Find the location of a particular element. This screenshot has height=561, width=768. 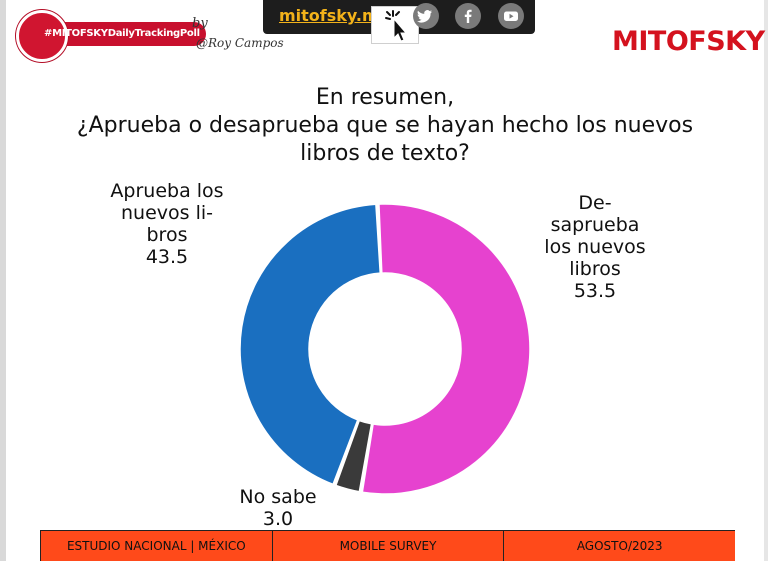

label-line: libros is located at coordinates (595, 269).